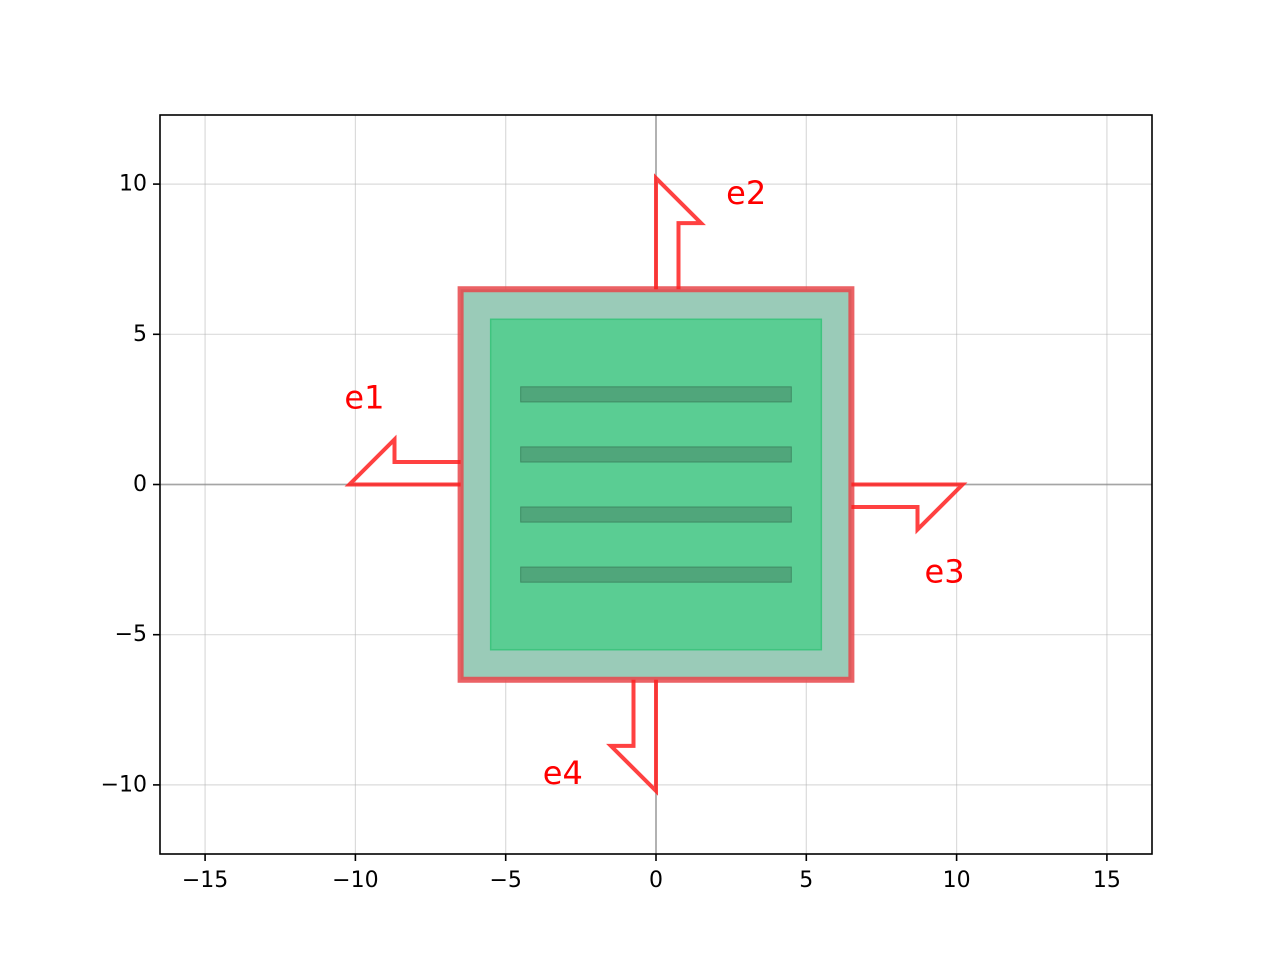 The width and height of the screenshot is (1280, 960). What do you see at coordinates (355, 880) in the screenshot?
I see `x-tick-label: −10` at bounding box center [355, 880].